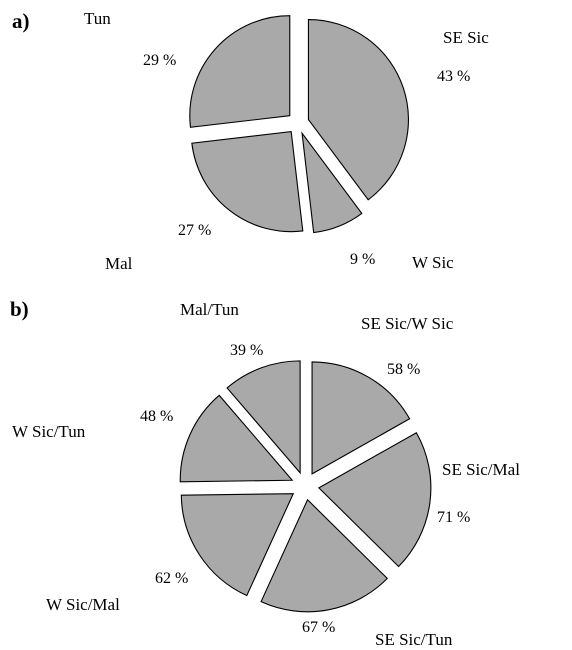  What do you see at coordinates (332, 182) in the screenshot?
I see `pie-slice-w-sic` at bounding box center [332, 182].